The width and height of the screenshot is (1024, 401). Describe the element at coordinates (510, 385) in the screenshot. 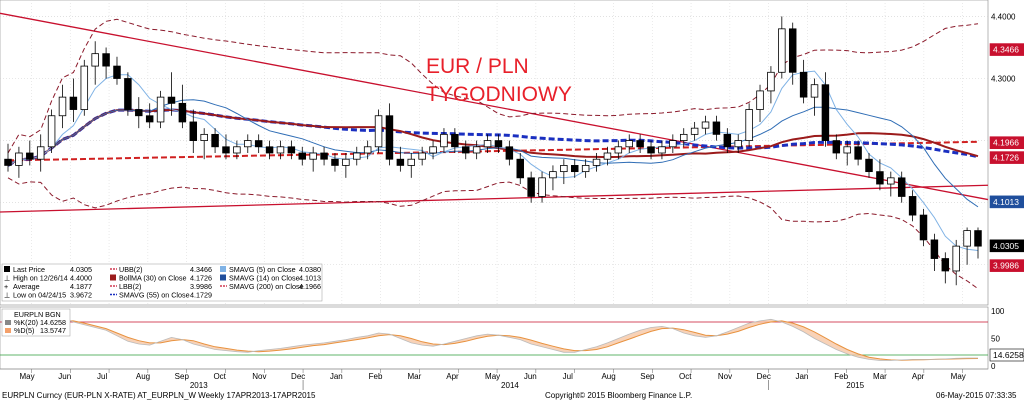

I see `year-label: 2014` at that location.